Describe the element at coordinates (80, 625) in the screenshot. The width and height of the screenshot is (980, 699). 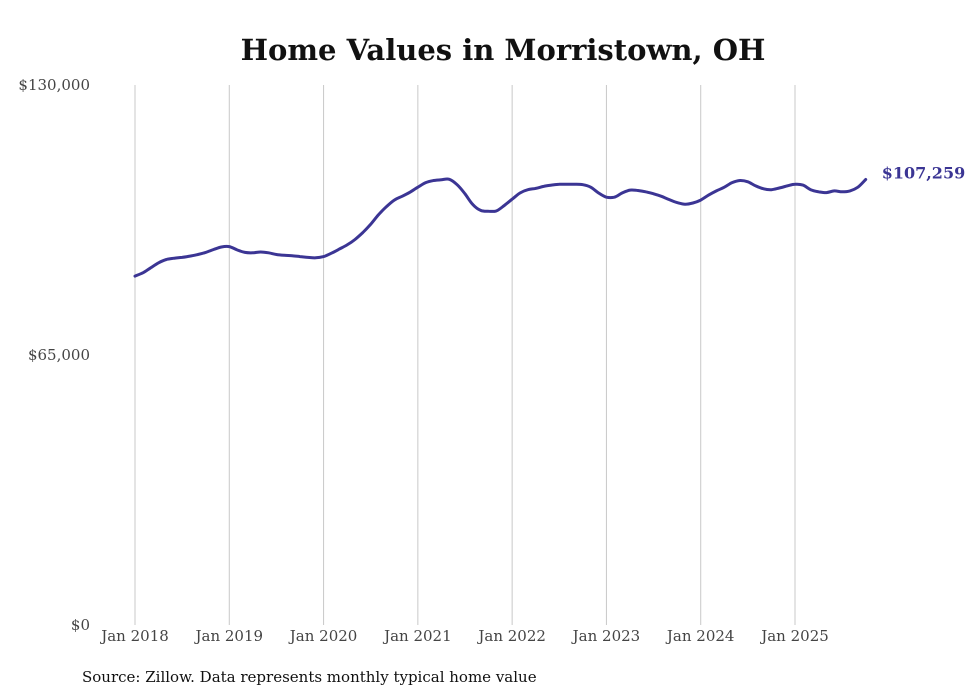
I see `y-tick-label: $0` at that location.